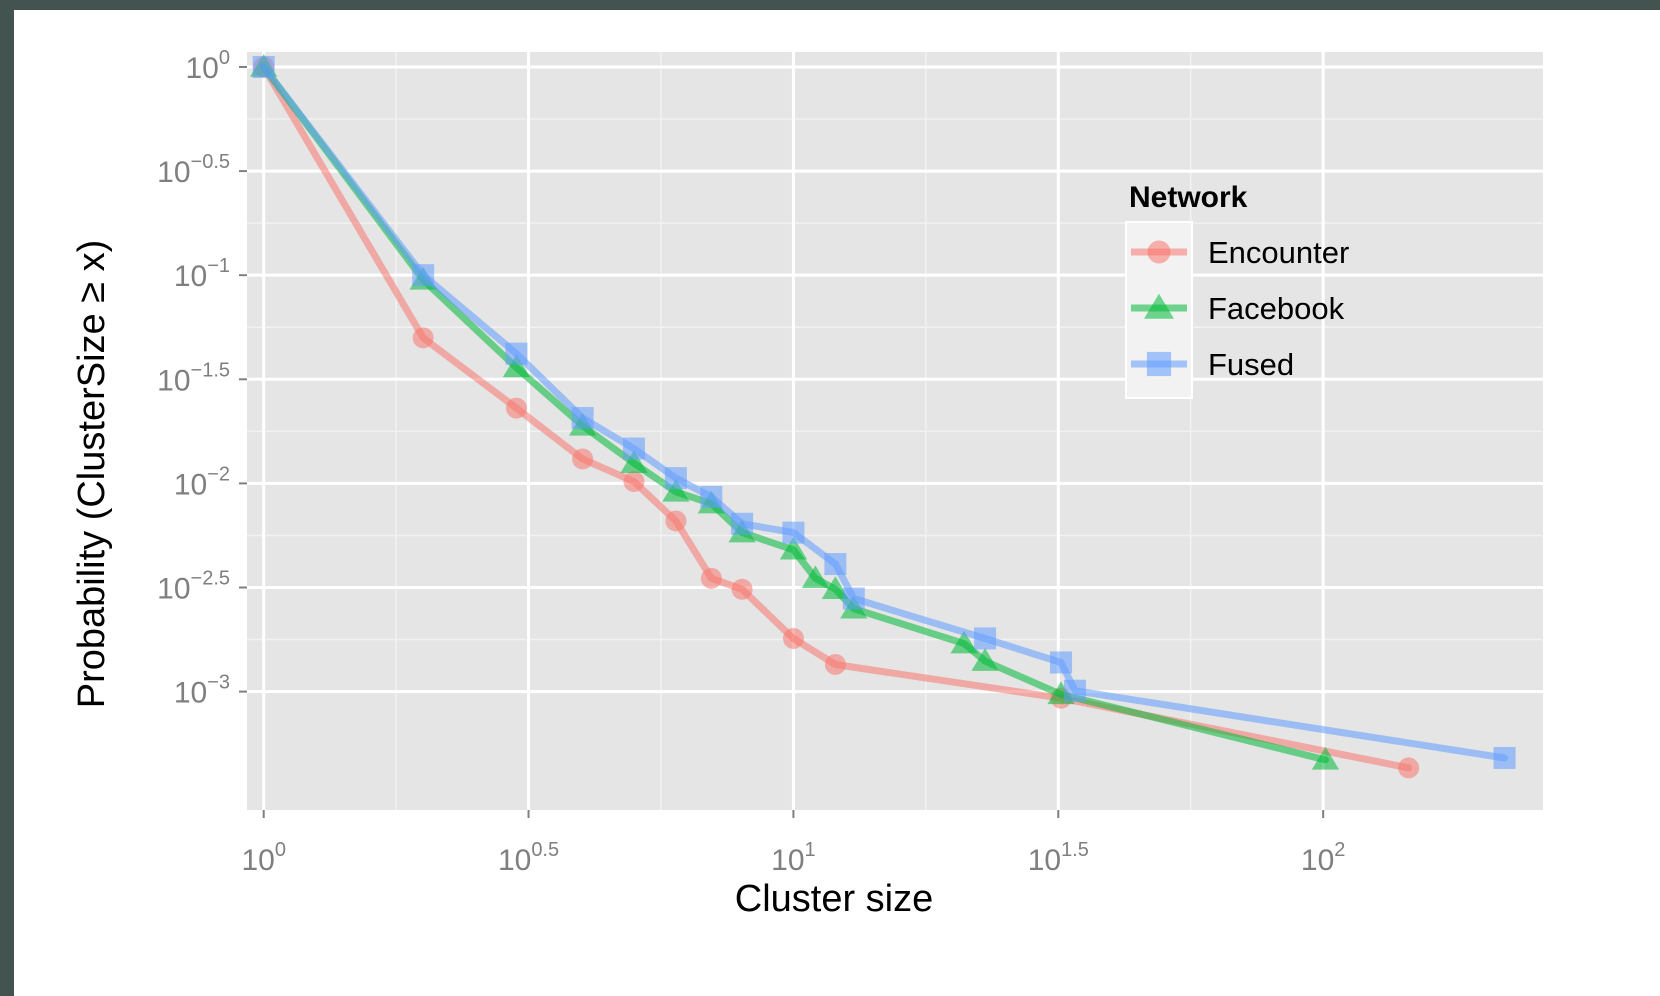  What do you see at coordinates (1159, 306) in the screenshot?
I see `legend-marker-facebook` at bounding box center [1159, 306].